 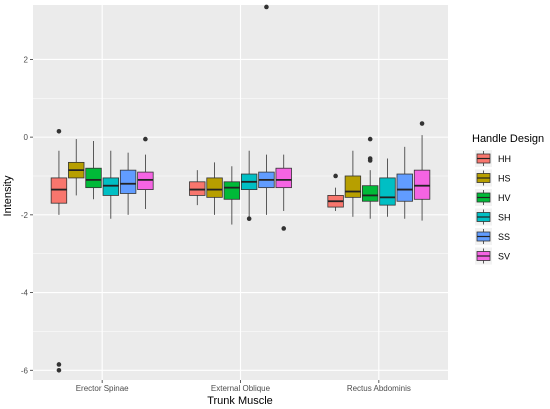 I want to click on y-tick-label: -6, so click(x=25, y=370).